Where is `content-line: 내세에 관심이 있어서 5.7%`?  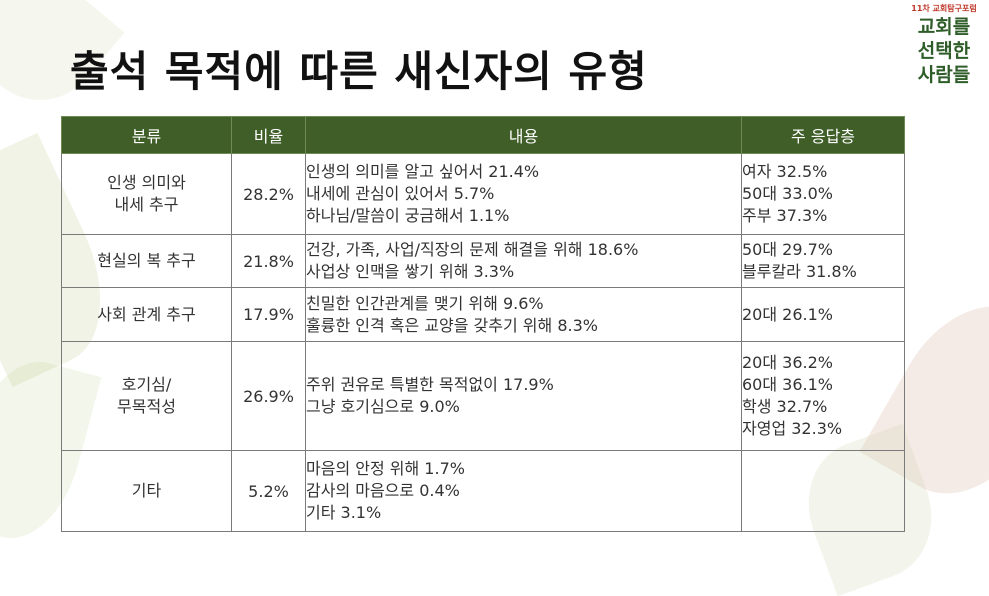 content-line: 내세에 관심이 있어서 5.7% is located at coordinates (400, 193).